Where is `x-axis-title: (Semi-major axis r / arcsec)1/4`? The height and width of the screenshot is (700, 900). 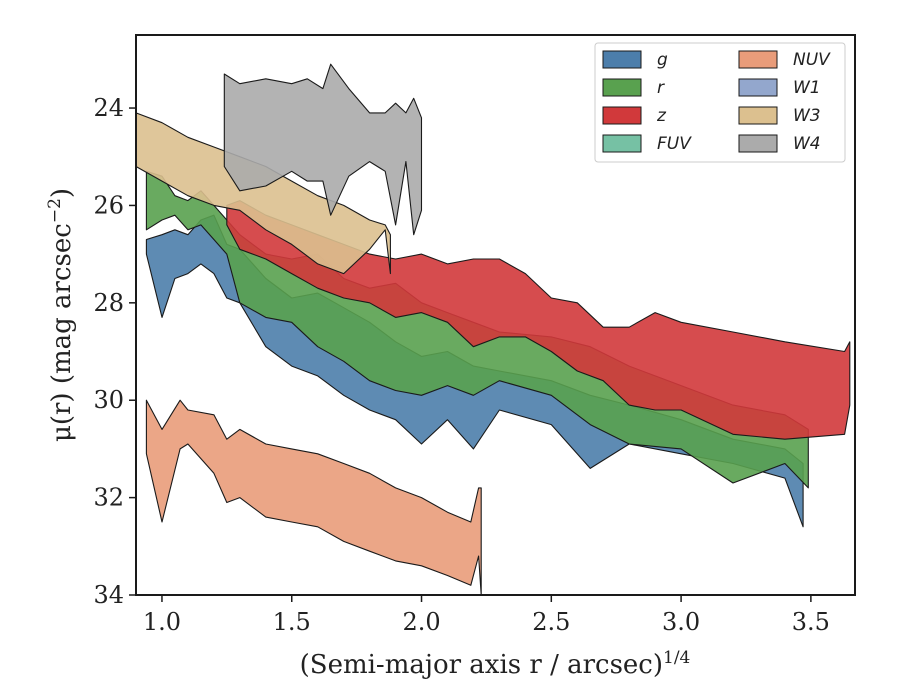
x-axis-title: (Semi-major axis r / arcsec)1/4 is located at coordinates (495, 664).